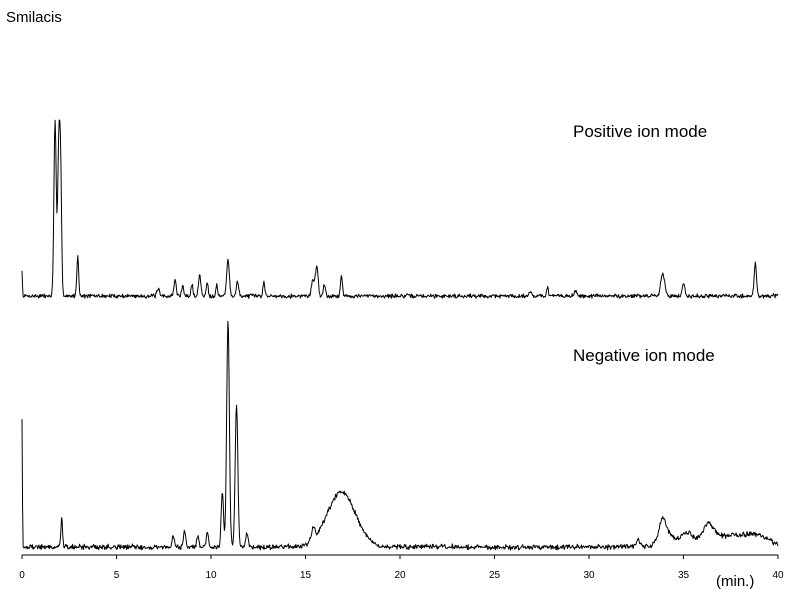 This screenshot has height=600, width=800. I want to click on x-tick-label: 5, so click(117, 575).